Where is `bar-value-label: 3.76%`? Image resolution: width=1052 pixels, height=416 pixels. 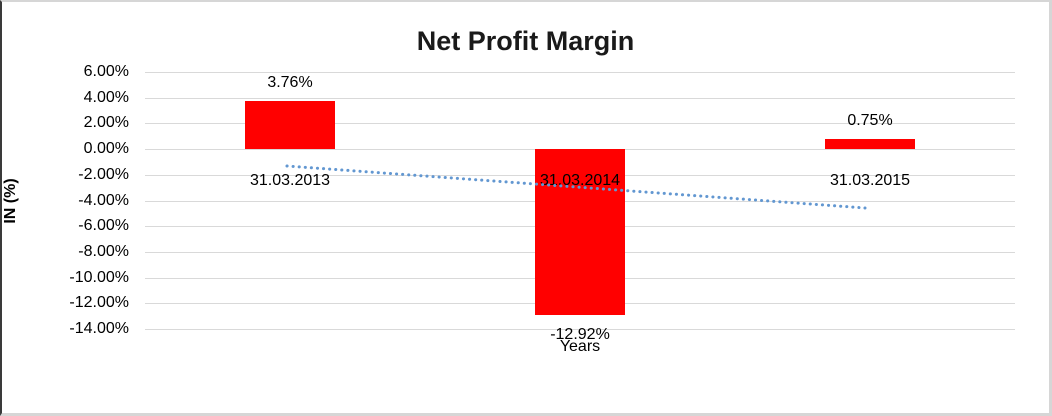
bar-value-label: 3.76% is located at coordinates (290, 82).